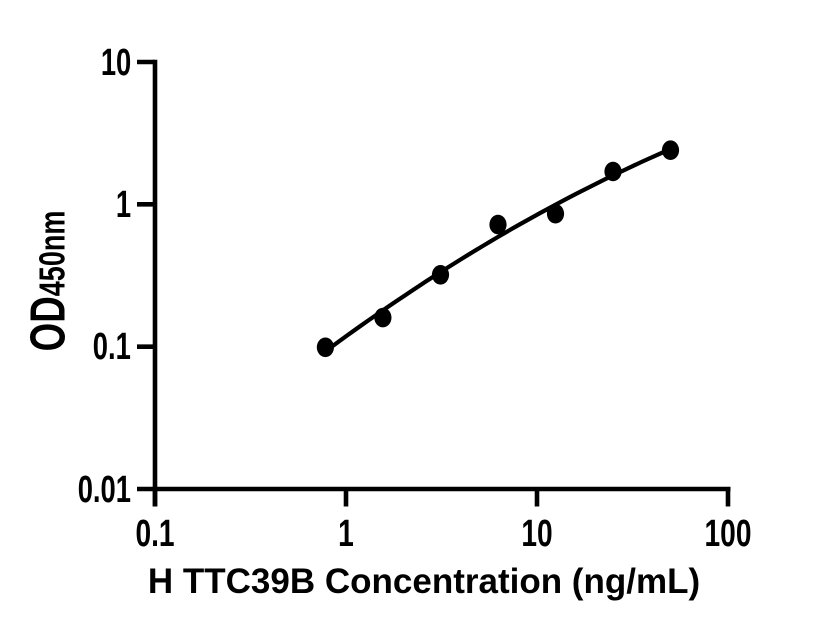 This screenshot has width=816, height=640. Describe the element at coordinates (104, 489) in the screenshot. I see `y-tick-label: 0.01` at that location.